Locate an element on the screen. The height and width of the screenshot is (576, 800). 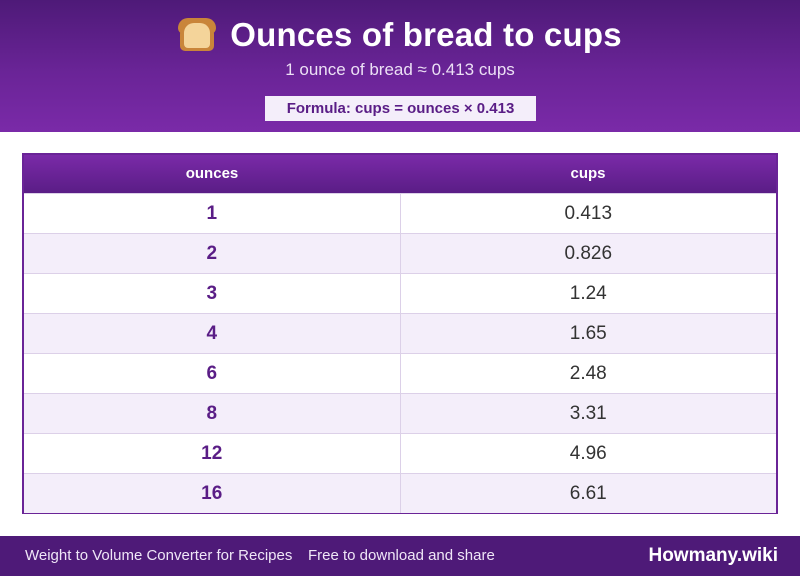
cups-cell: 6.61 is located at coordinates (588, 493).